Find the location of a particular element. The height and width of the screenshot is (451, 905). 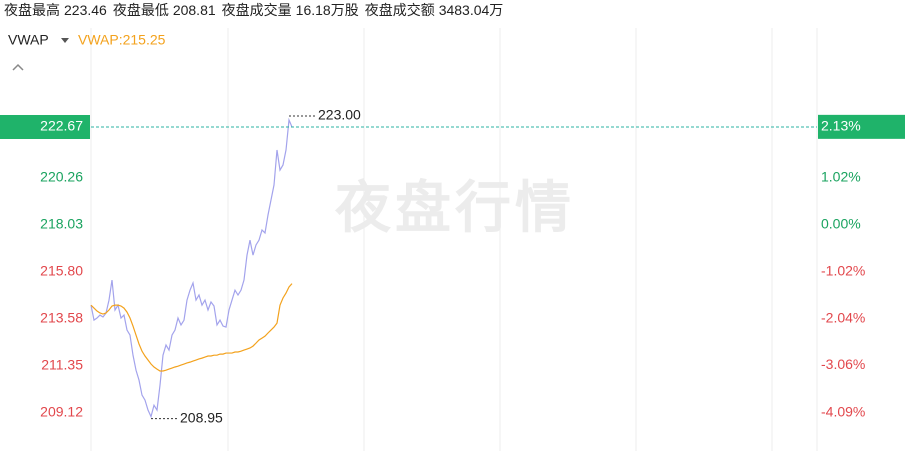

extreme-label: 208.95 is located at coordinates (201, 417).